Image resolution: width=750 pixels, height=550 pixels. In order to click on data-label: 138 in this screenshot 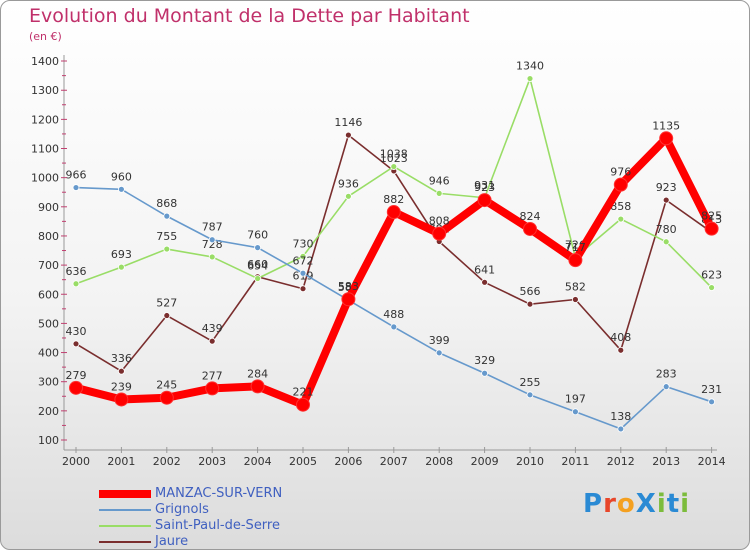, I will do `click(620, 416)`.